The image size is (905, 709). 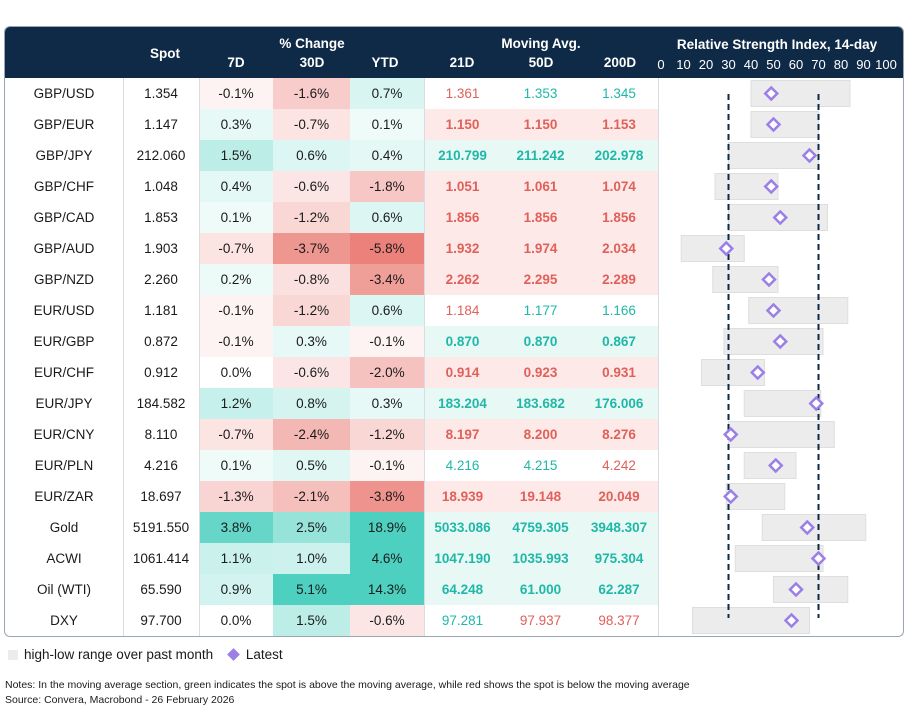 I want to click on table-row: GBP/CAD 1.853 0.1% -1.2% 0.6% 1.856 1.856 1.856, so click(x=454, y=217).